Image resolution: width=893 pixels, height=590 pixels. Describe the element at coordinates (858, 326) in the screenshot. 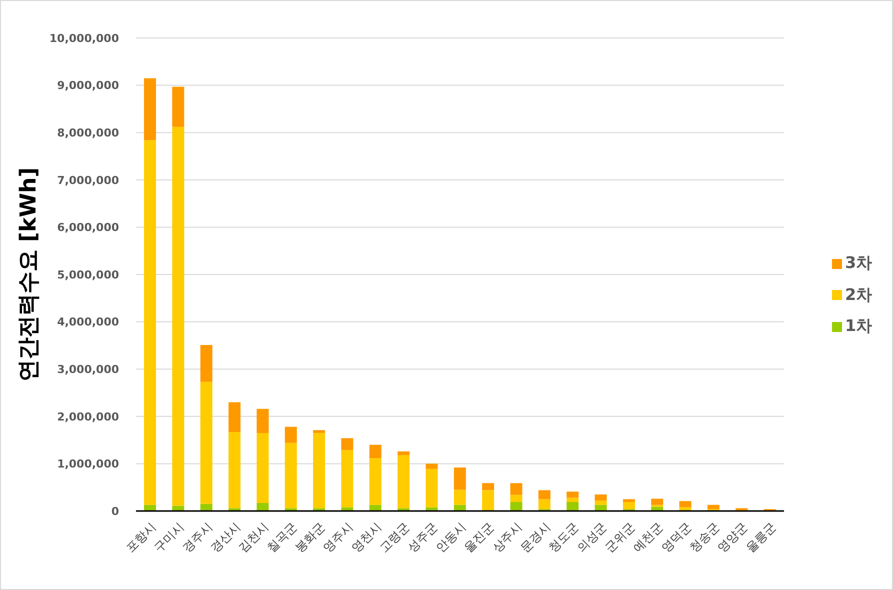

I see `legend-label: 1차` at that location.